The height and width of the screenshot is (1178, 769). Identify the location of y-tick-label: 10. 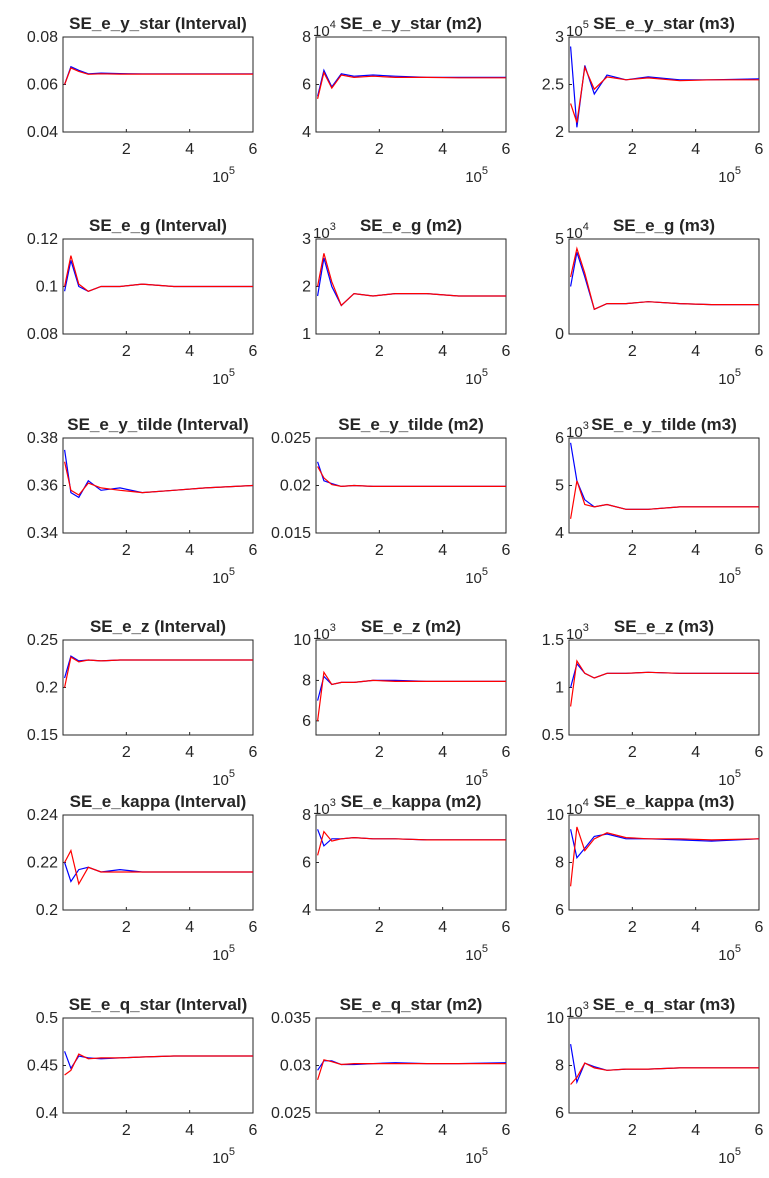
(555, 815).